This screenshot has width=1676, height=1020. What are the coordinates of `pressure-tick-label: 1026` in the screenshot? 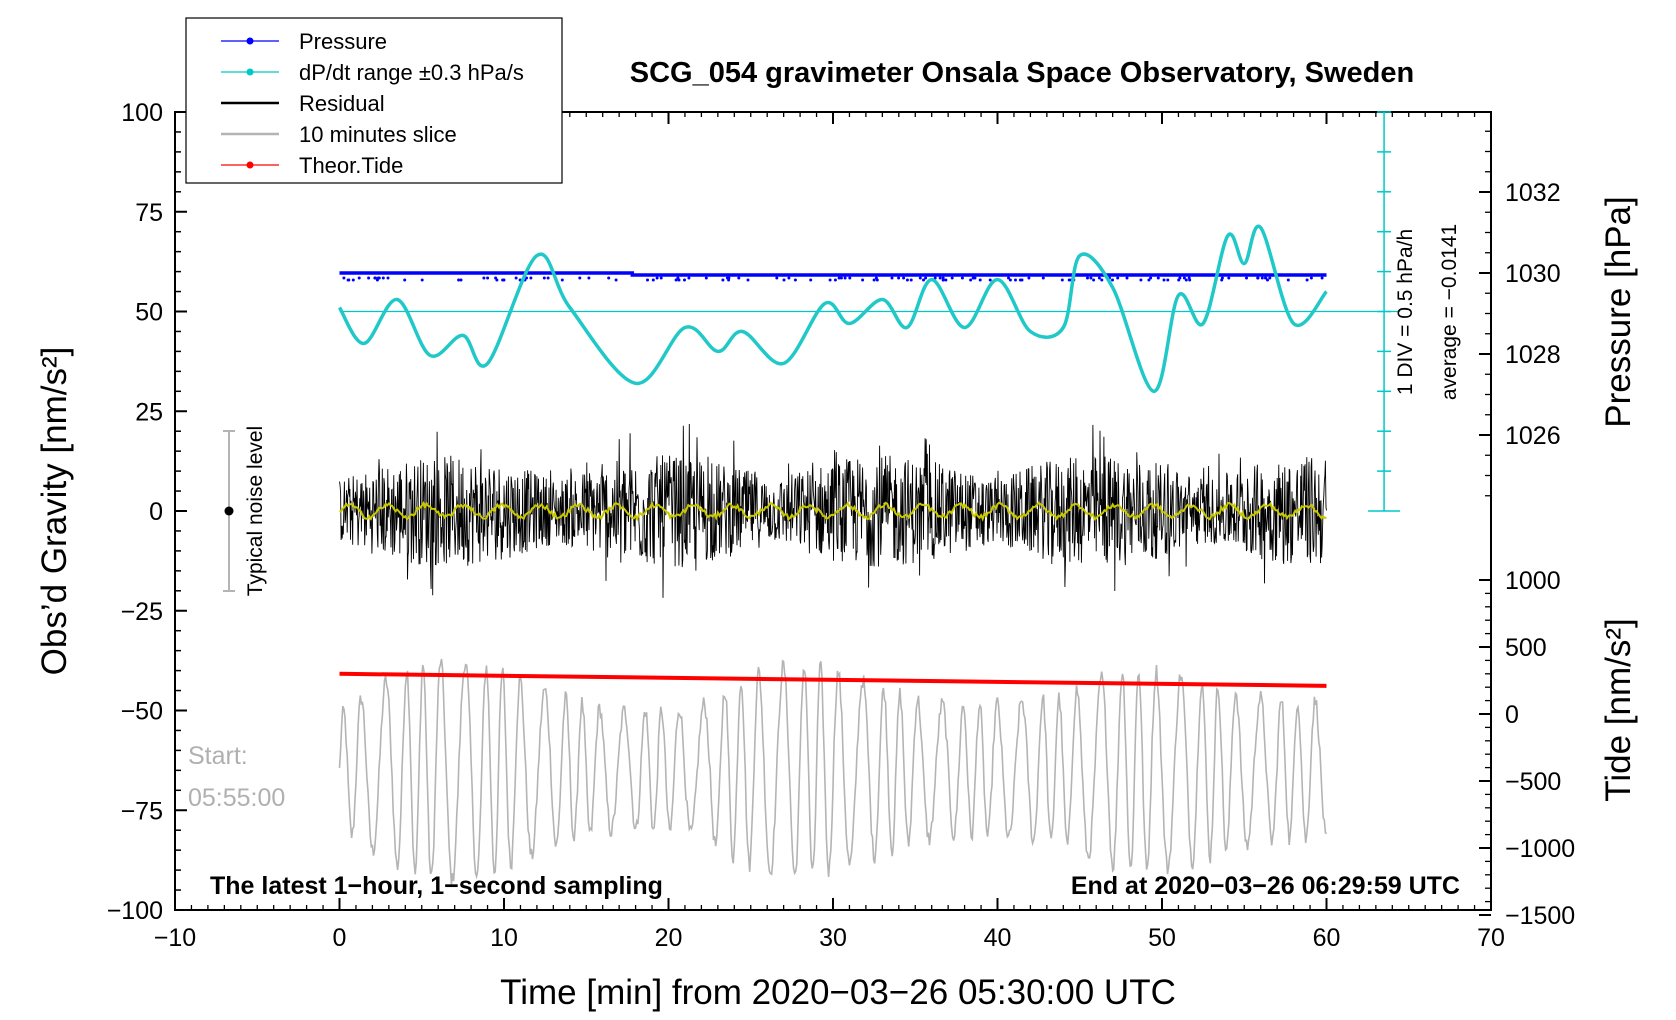 It's located at (1533, 436).